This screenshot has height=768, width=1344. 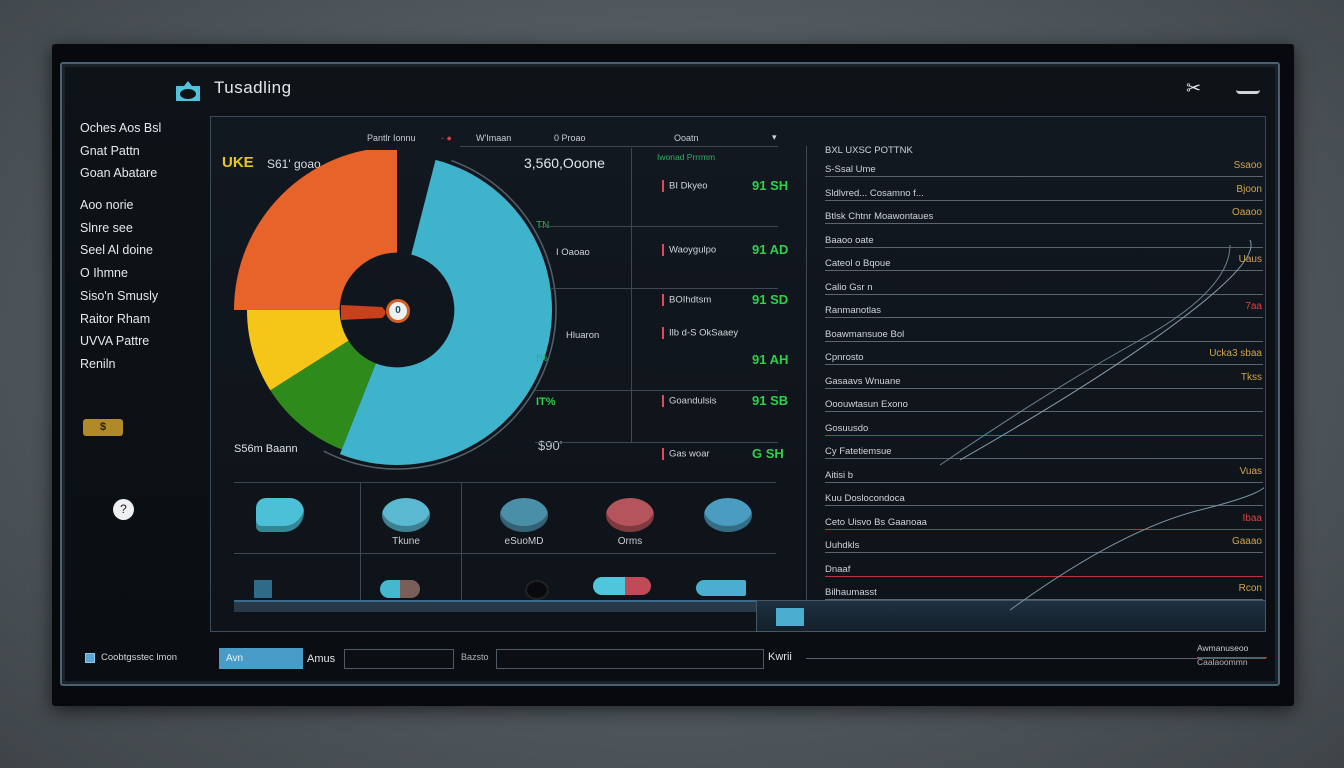 What do you see at coordinates (494, 138) in the screenshot?
I see `column-header: W'Imaan` at bounding box center [494, 138].